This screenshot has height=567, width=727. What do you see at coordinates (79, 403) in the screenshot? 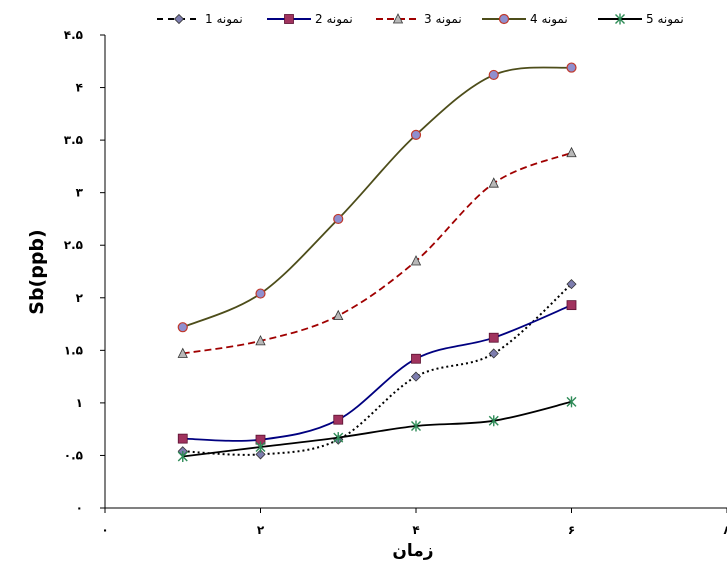
I see `y-tick-label: ۱` at bounding box center [79, 403].